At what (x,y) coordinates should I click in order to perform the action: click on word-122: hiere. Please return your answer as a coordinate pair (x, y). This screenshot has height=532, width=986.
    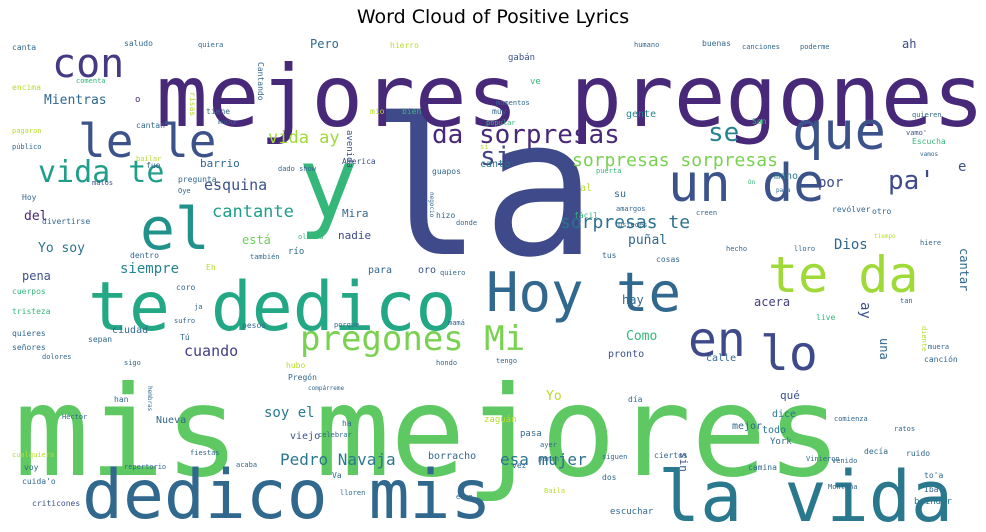
    Looking at the image, I should click on (931, 243).